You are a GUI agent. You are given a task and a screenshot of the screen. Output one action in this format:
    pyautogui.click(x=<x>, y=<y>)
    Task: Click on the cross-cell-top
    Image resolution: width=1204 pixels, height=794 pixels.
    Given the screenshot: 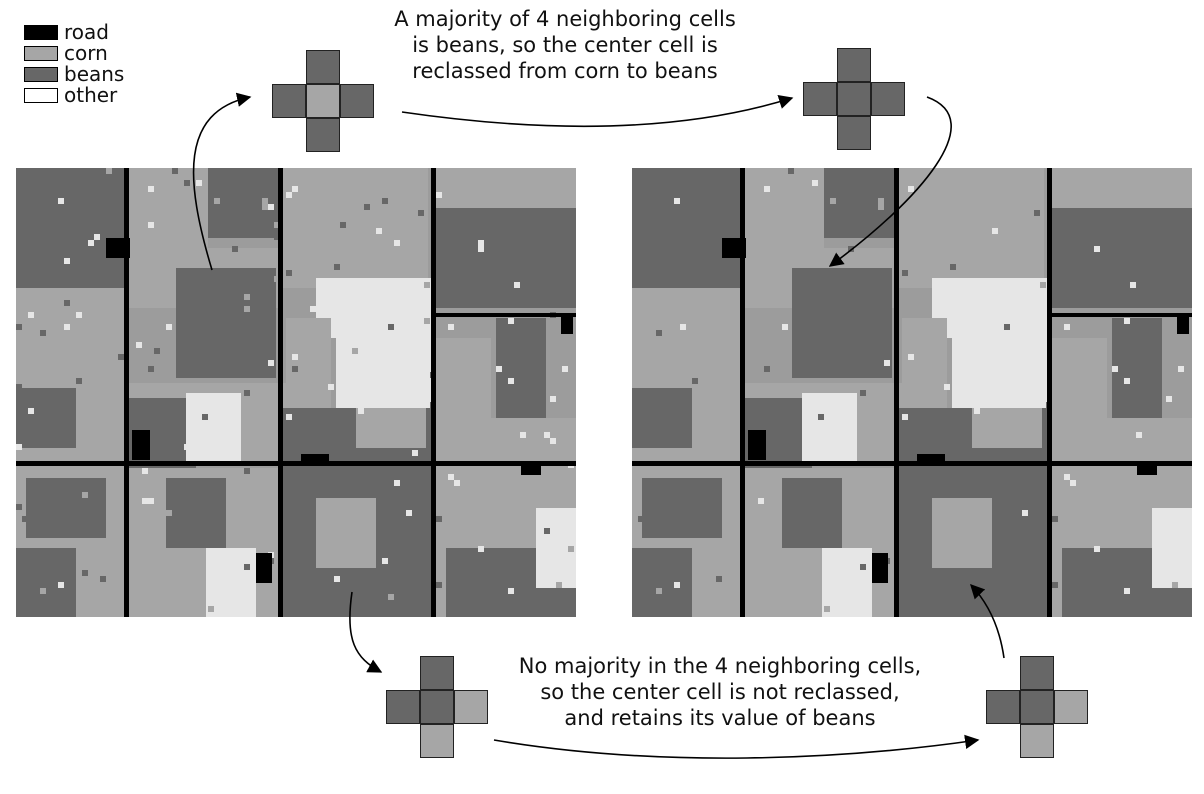 What is the action you would take?
    pyautogui.click(x=854, y=65)
    